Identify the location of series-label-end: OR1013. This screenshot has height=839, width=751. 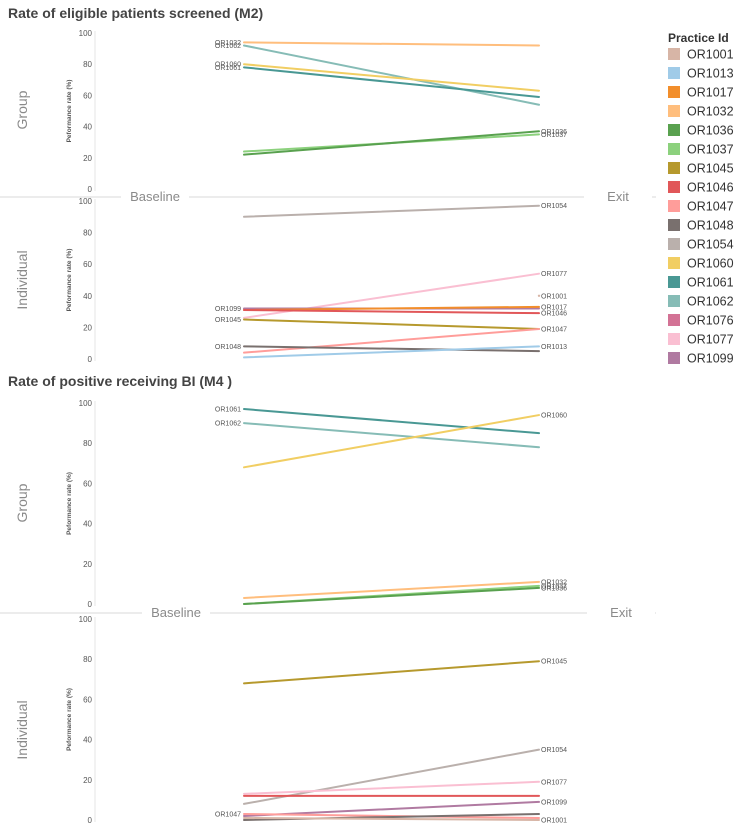
(554, 347).